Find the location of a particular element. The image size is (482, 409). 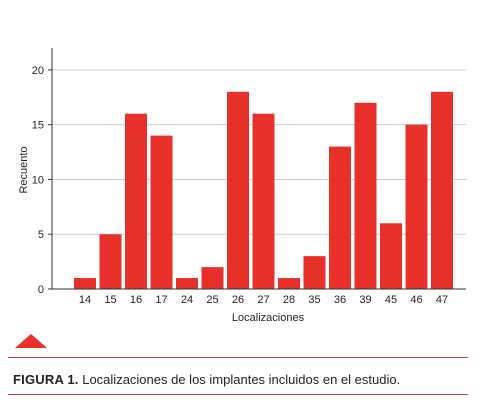

x-tick-label: 39 is located at coordinates (365, 300).